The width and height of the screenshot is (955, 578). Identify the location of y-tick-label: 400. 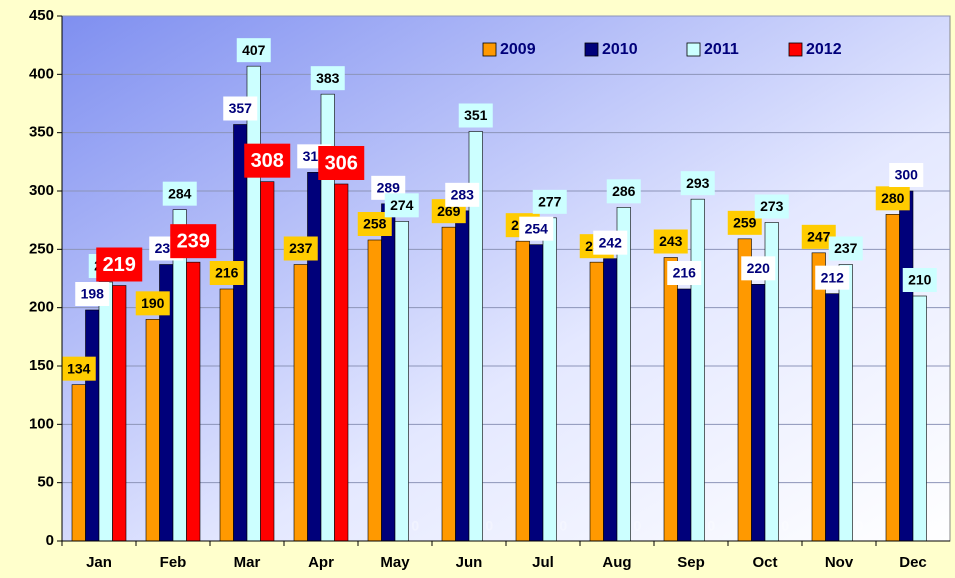
(41, 73).